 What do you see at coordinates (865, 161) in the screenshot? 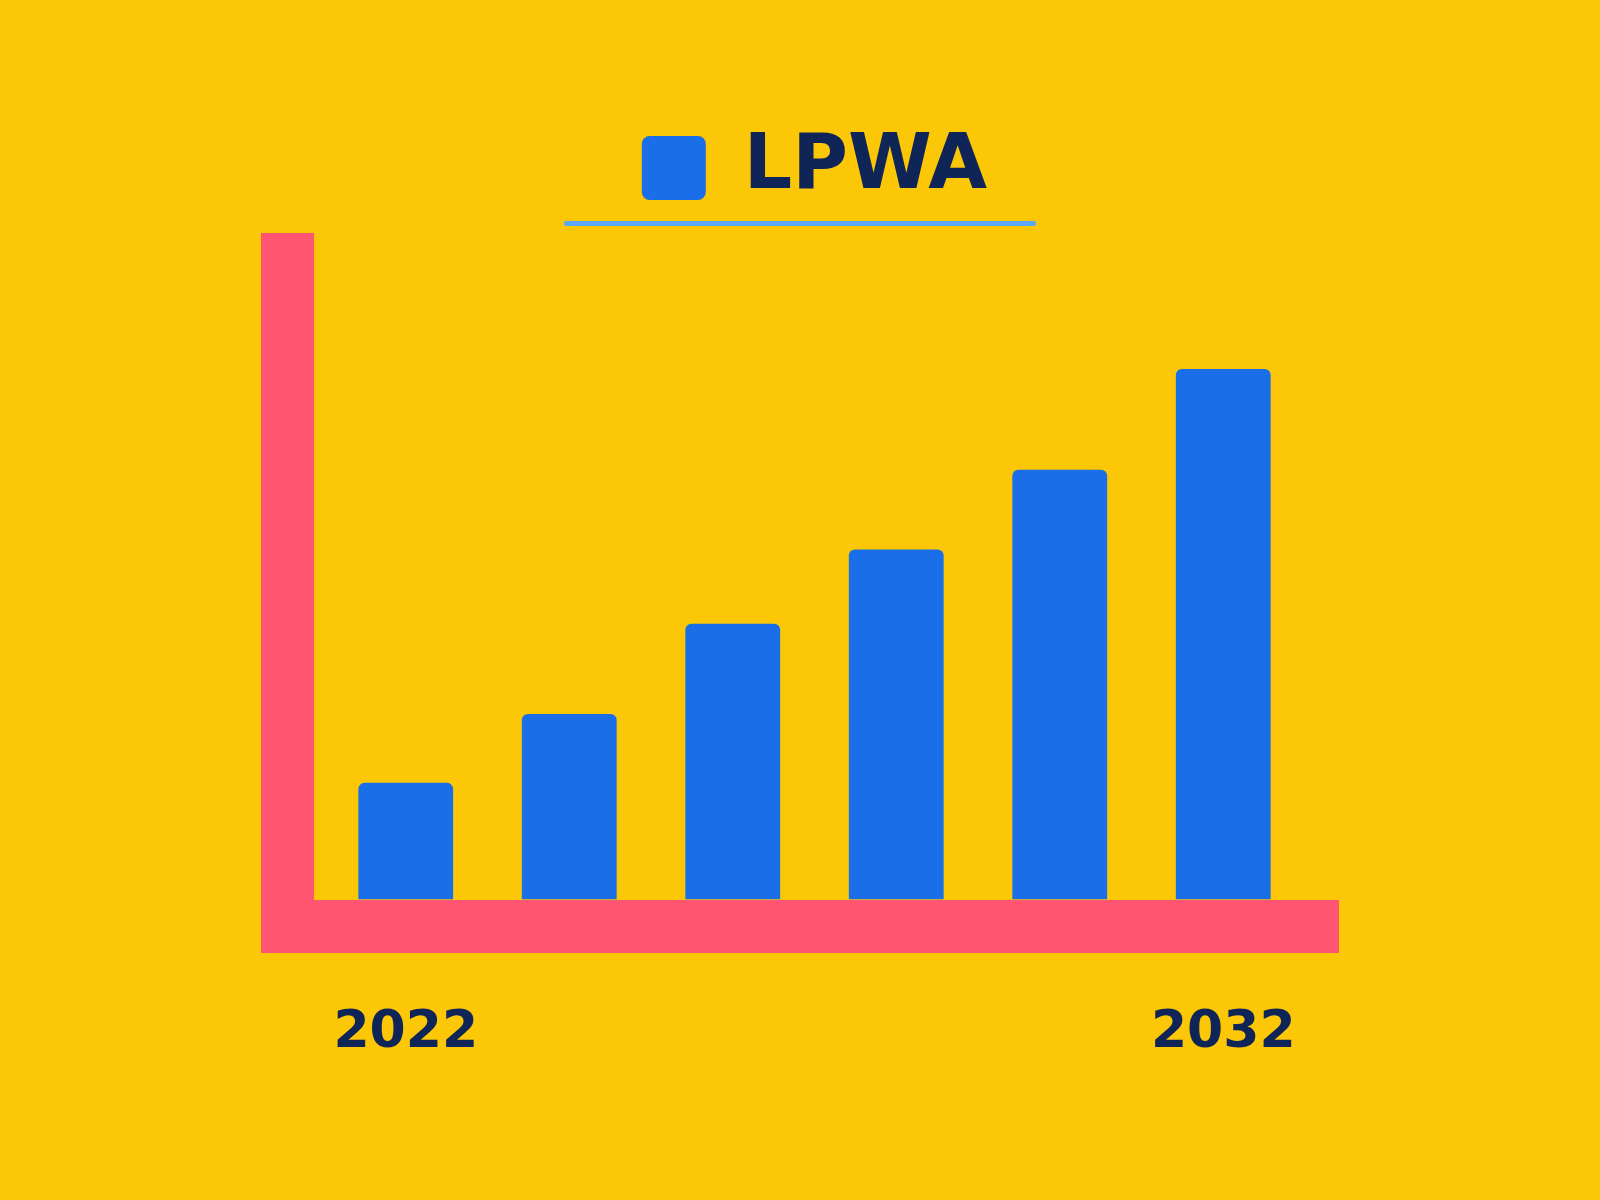
I see `legend-label: LPWA` at bounding box center [865, 161].